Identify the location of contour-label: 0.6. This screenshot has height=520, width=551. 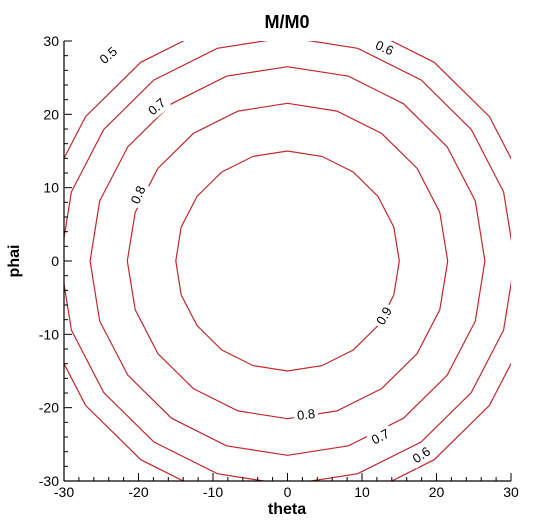
(384, 47).